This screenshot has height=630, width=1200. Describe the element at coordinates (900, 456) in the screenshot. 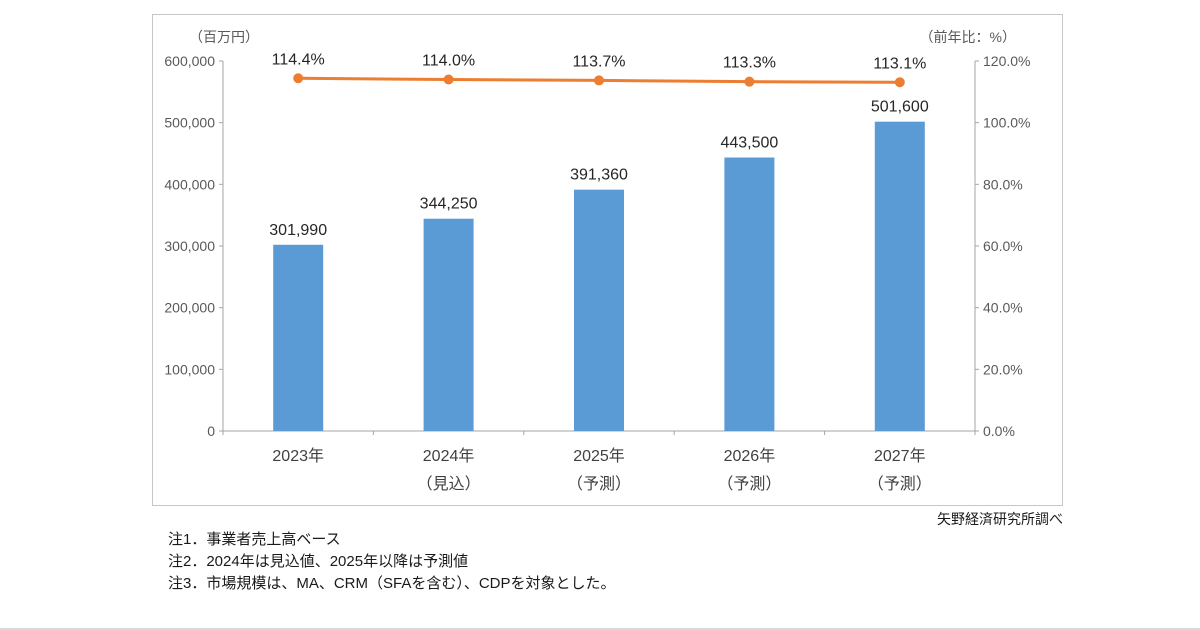

I see `x-axis-label: 2027年` at that location.